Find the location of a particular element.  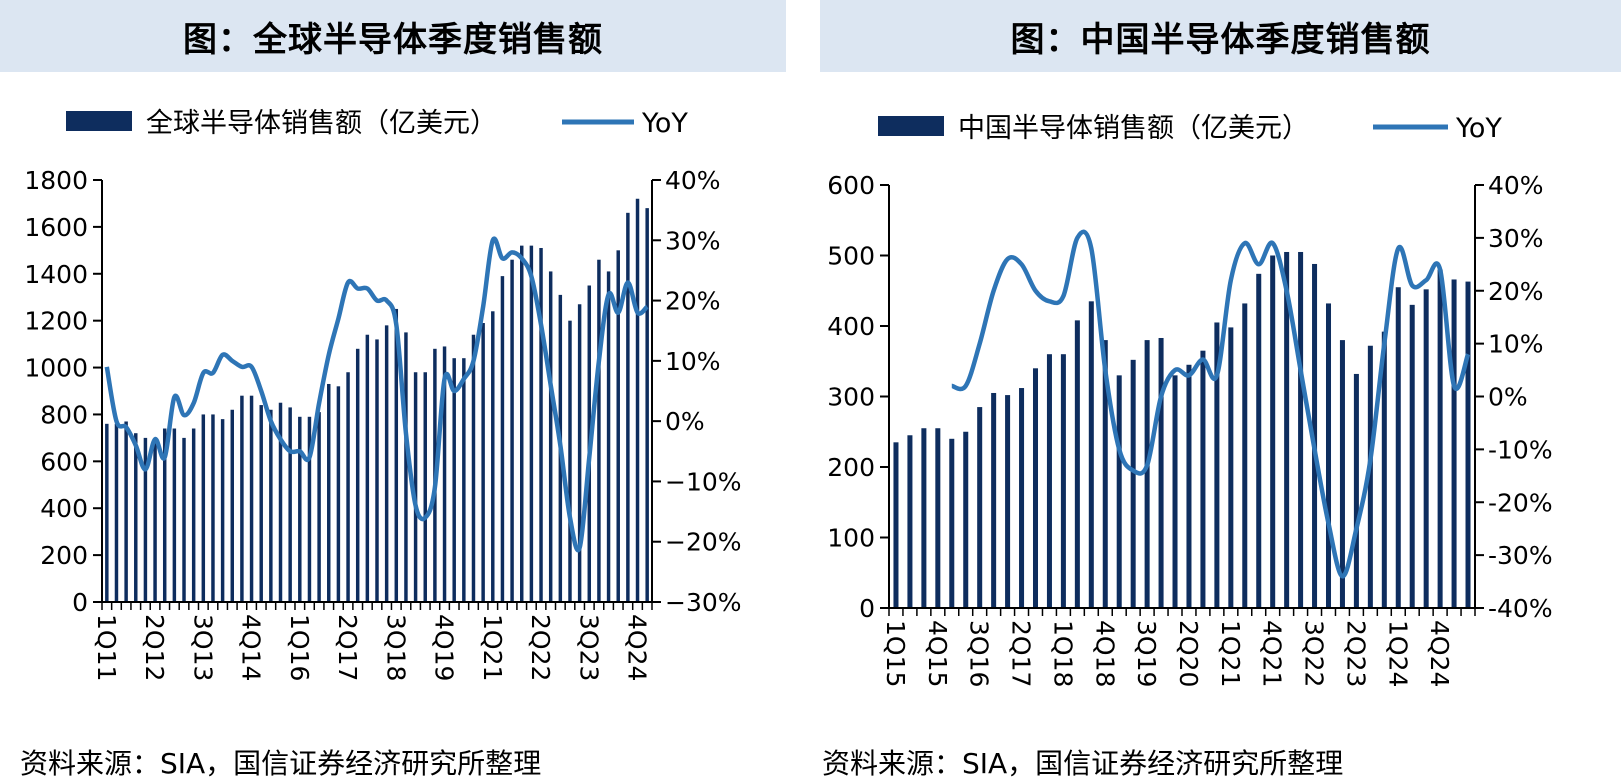

x-tick-label: 1Q18 is located at coordinates (1062, 653).